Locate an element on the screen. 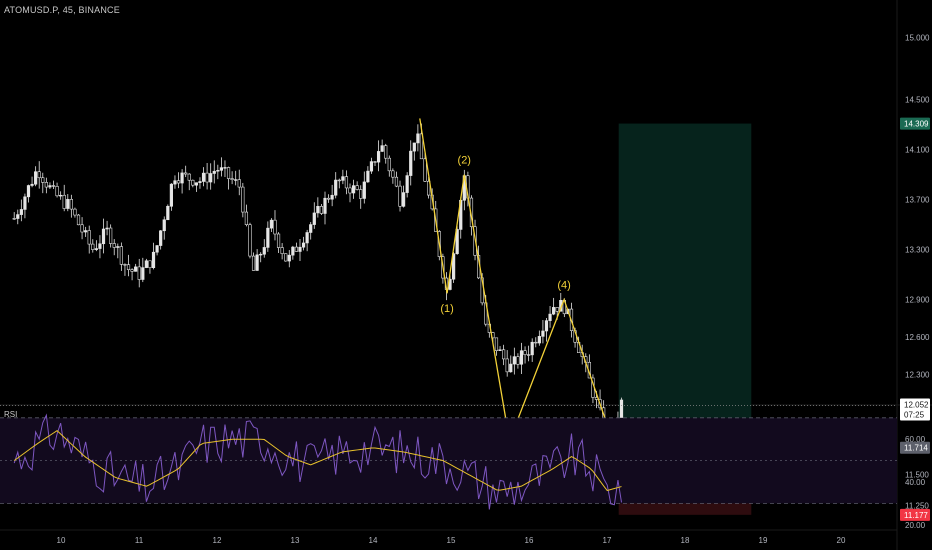  rsi-ma-line is located at coordinates (317, 461).